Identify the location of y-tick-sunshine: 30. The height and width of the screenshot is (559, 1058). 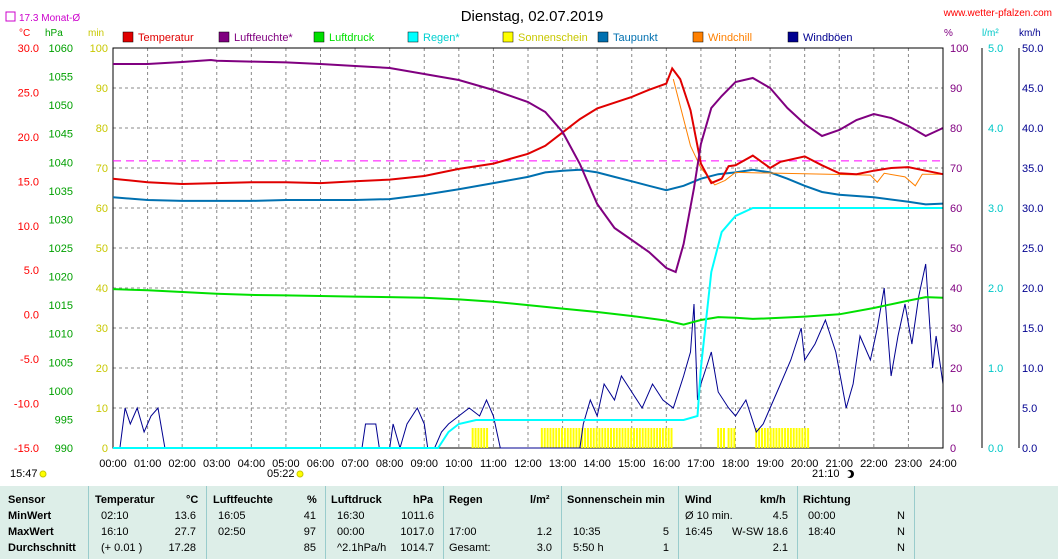
(102, 329).